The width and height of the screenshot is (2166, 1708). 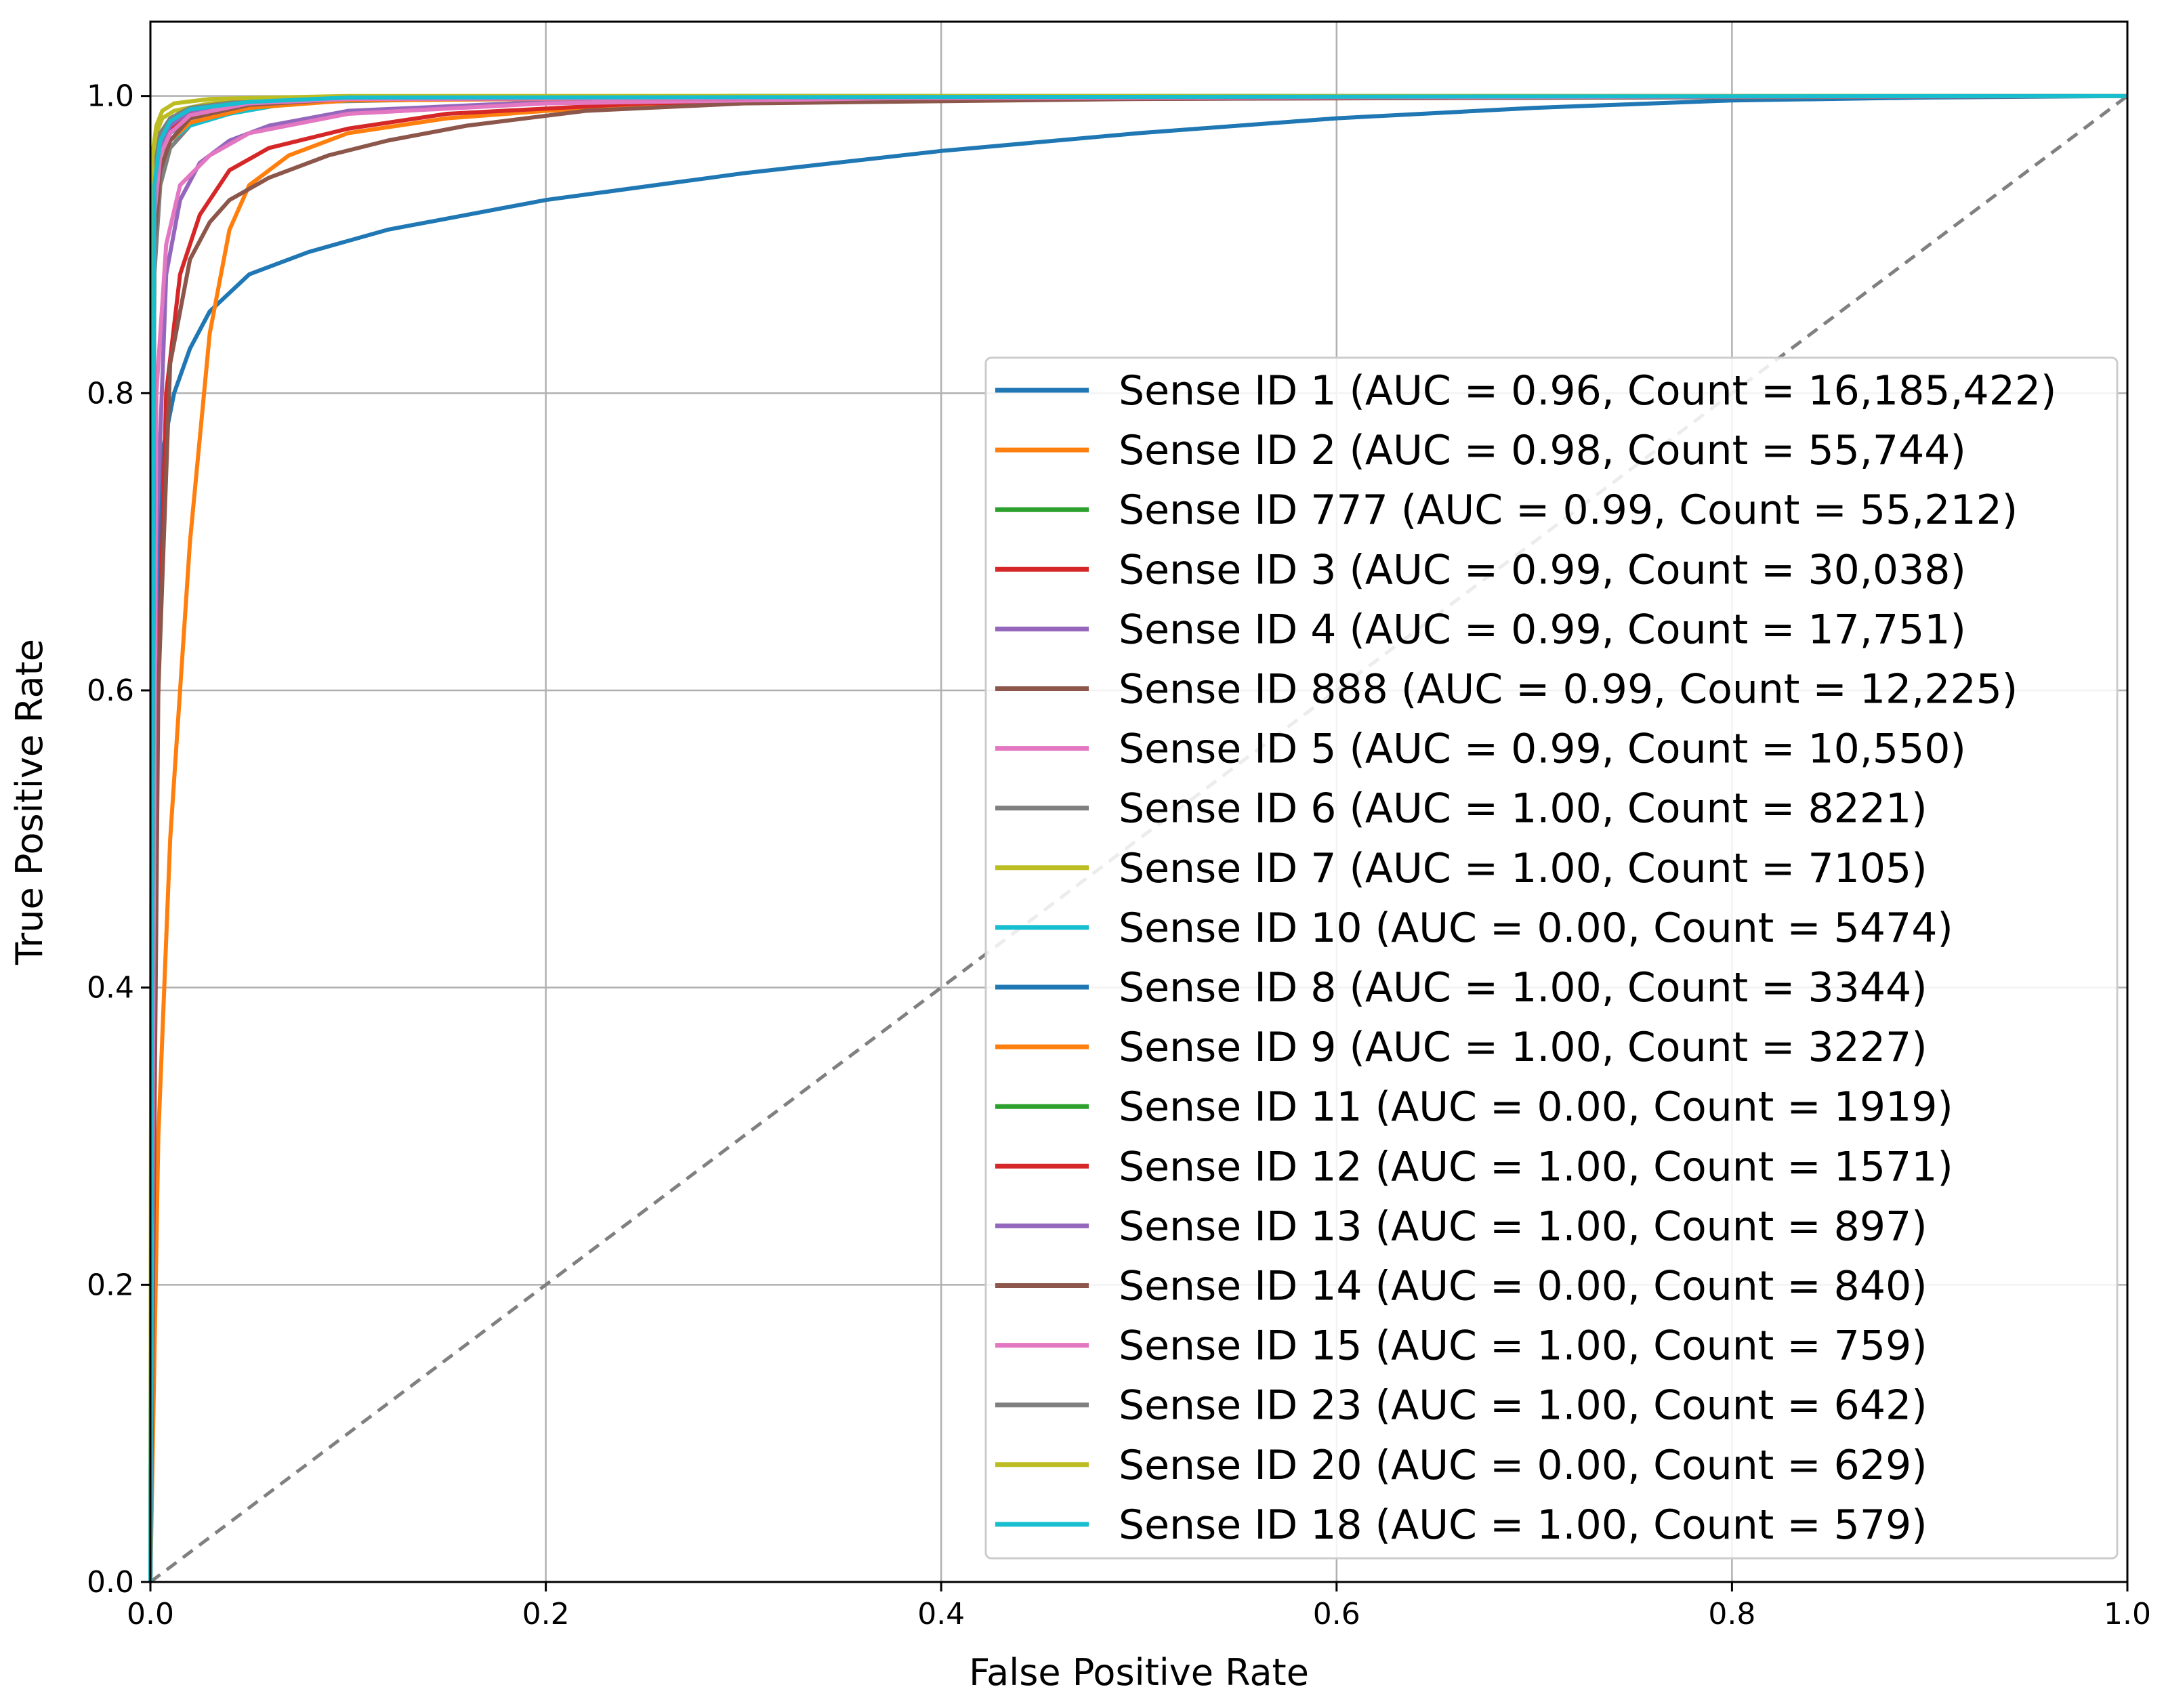 I want to click on legend-entry: Sense ID 8 (AUC = 1.00, Count = 3344), so click(x=1523, y=988).